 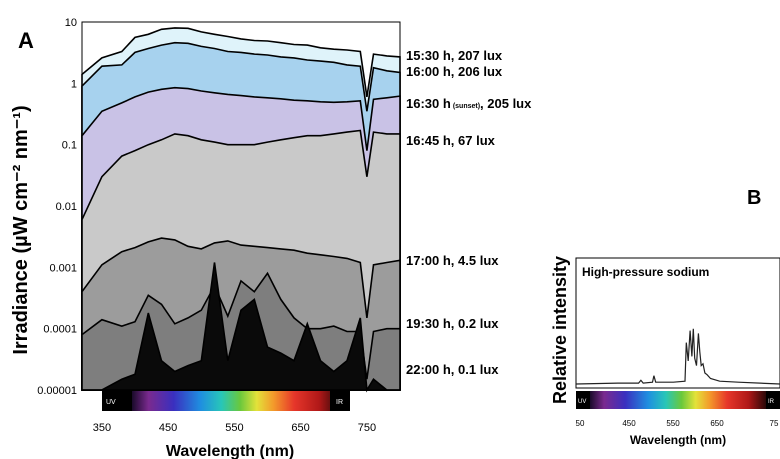 I want to click on x-tick-label-b: 650, so click(x=717, y=423).